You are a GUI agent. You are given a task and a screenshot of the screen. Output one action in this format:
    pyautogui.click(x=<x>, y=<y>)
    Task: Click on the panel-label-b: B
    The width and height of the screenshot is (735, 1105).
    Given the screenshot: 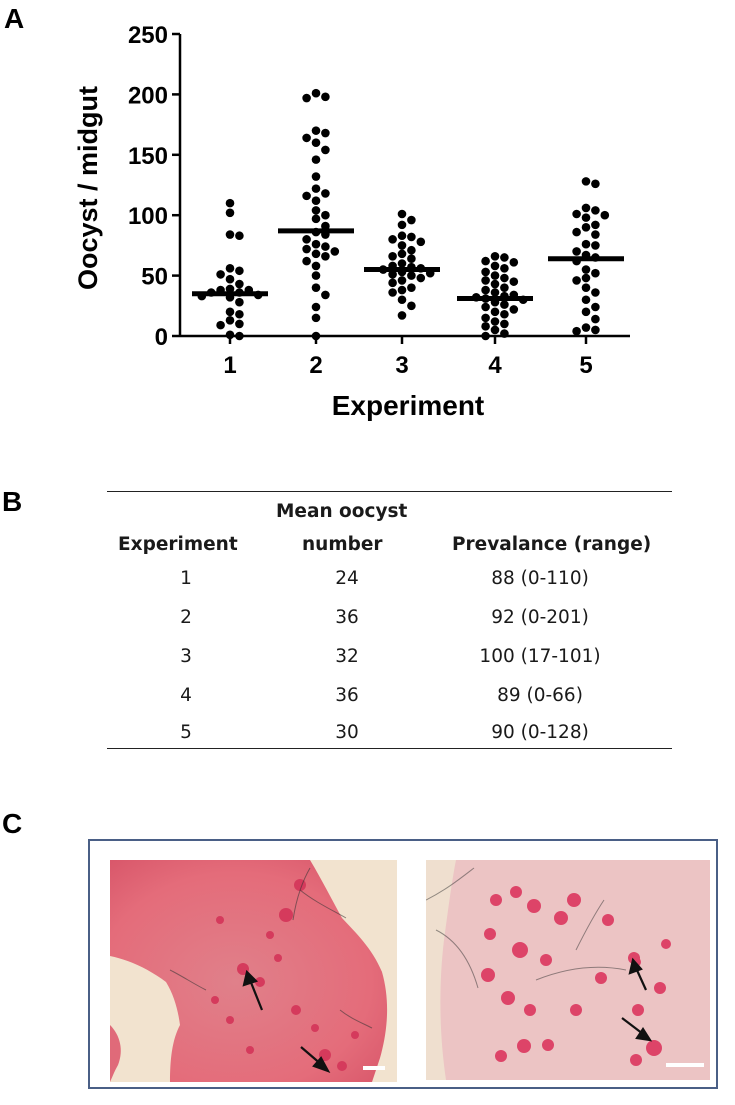 What is the action you would take?
    pyautogui.click(x=12, y=501)
    